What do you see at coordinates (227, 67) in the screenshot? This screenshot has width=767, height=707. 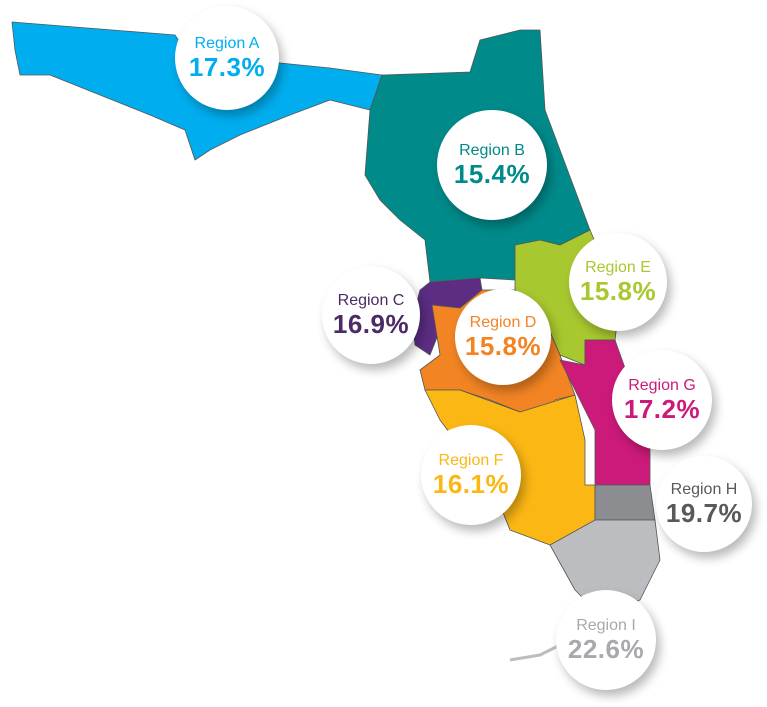 I see `region-a-value: 17.3%` at bounding box center [227, 67].